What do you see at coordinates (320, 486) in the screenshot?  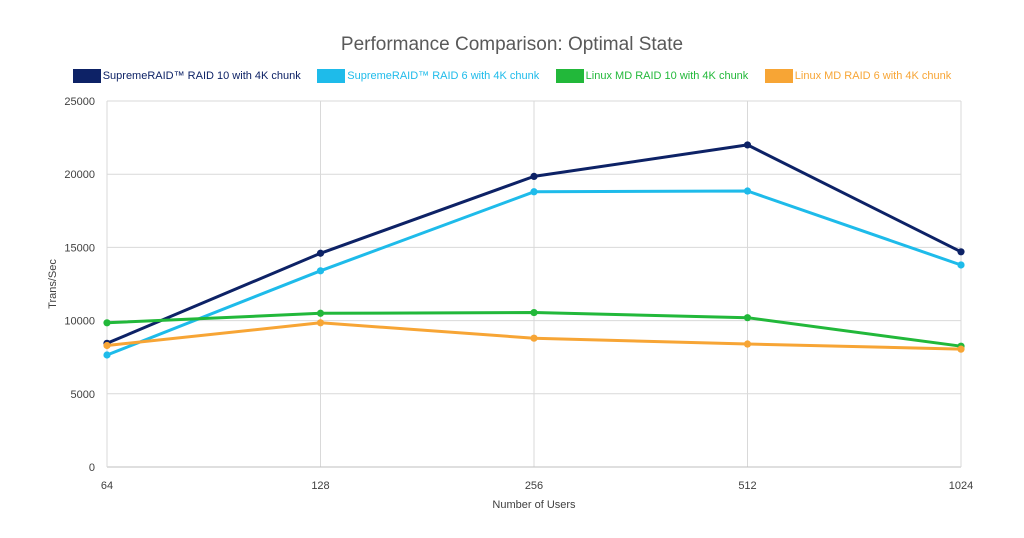 I see `x-tick-label: 128` at bounding box center [320, 486].